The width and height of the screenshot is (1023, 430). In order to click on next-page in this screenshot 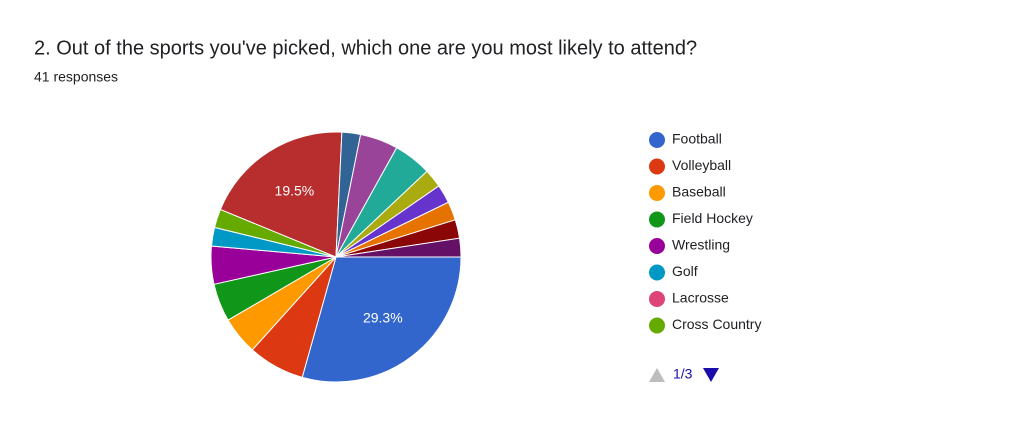, I will do `click(711, 375)`.